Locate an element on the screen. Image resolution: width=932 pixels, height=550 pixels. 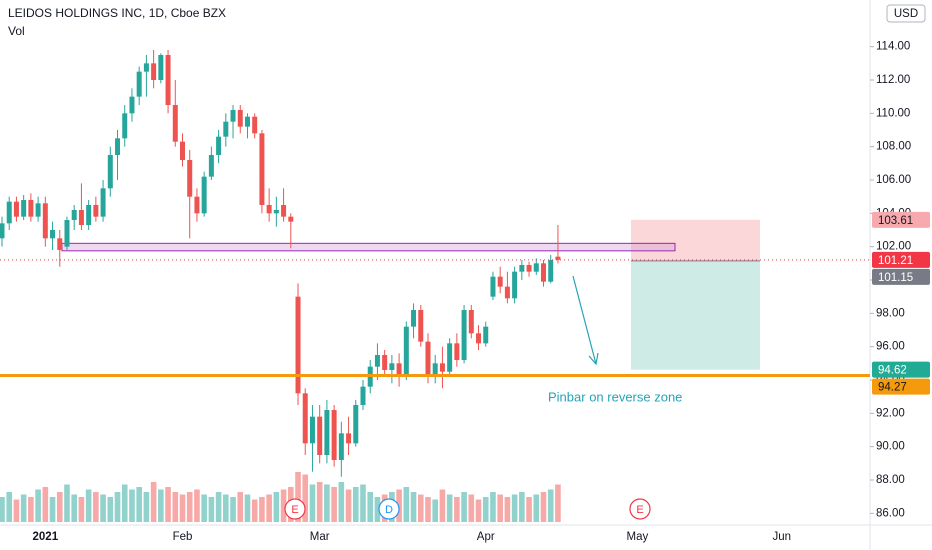
event-label: E is located at coordinates (639, 510).